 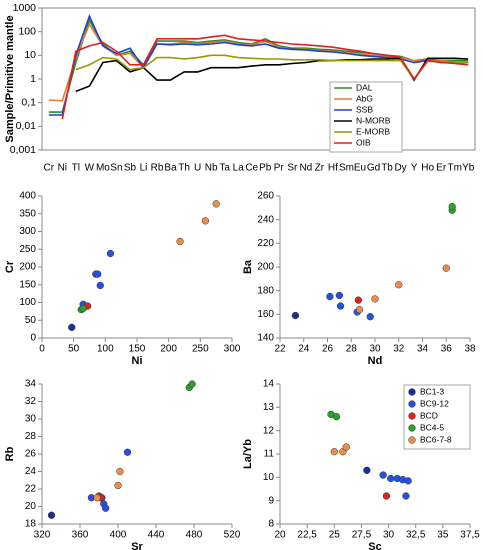 What do you see at coordinates (364, 87) in the screenshot?
I see `legend-label: DAL` at bounding box center [364, 87].